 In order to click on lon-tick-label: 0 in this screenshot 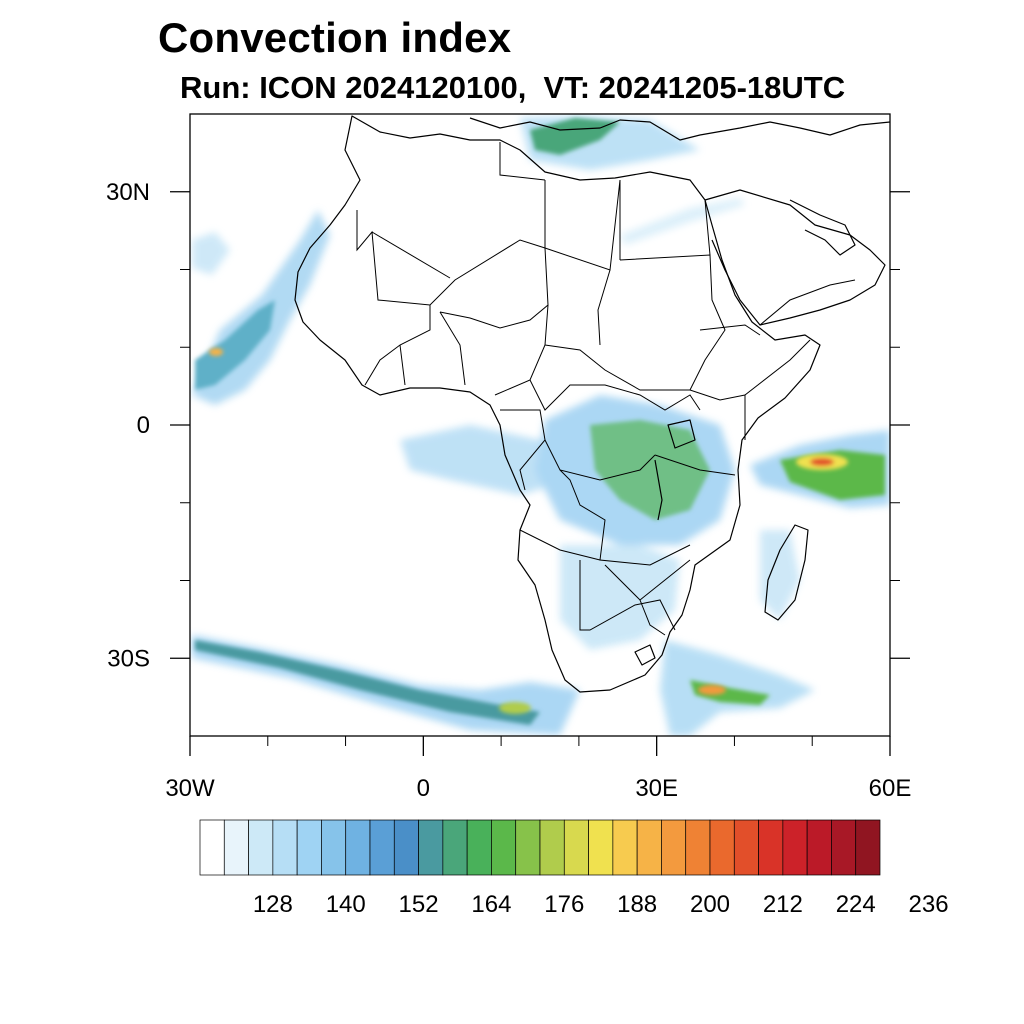, I will do `click(423, 788)`.